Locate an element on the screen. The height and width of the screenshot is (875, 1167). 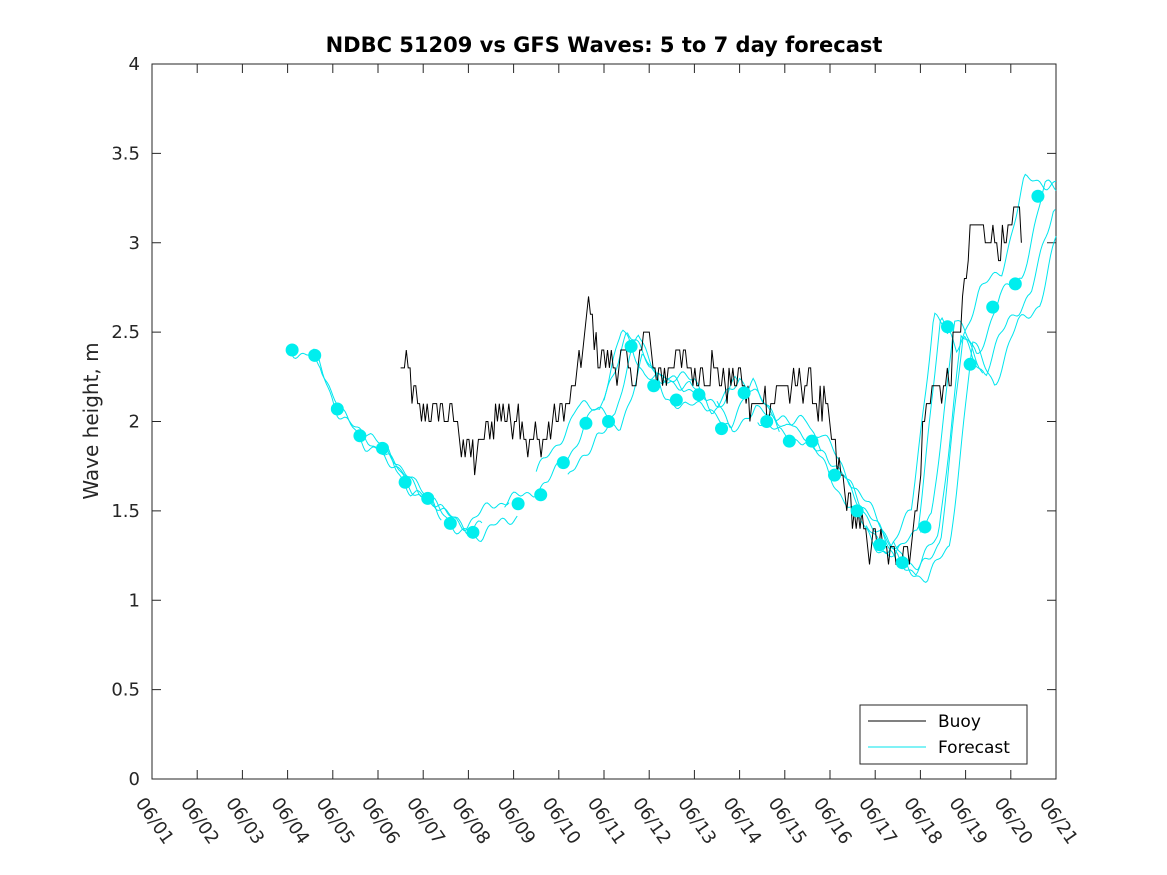
x-tick-label: 06/06 is located at coordinates (380, 821).